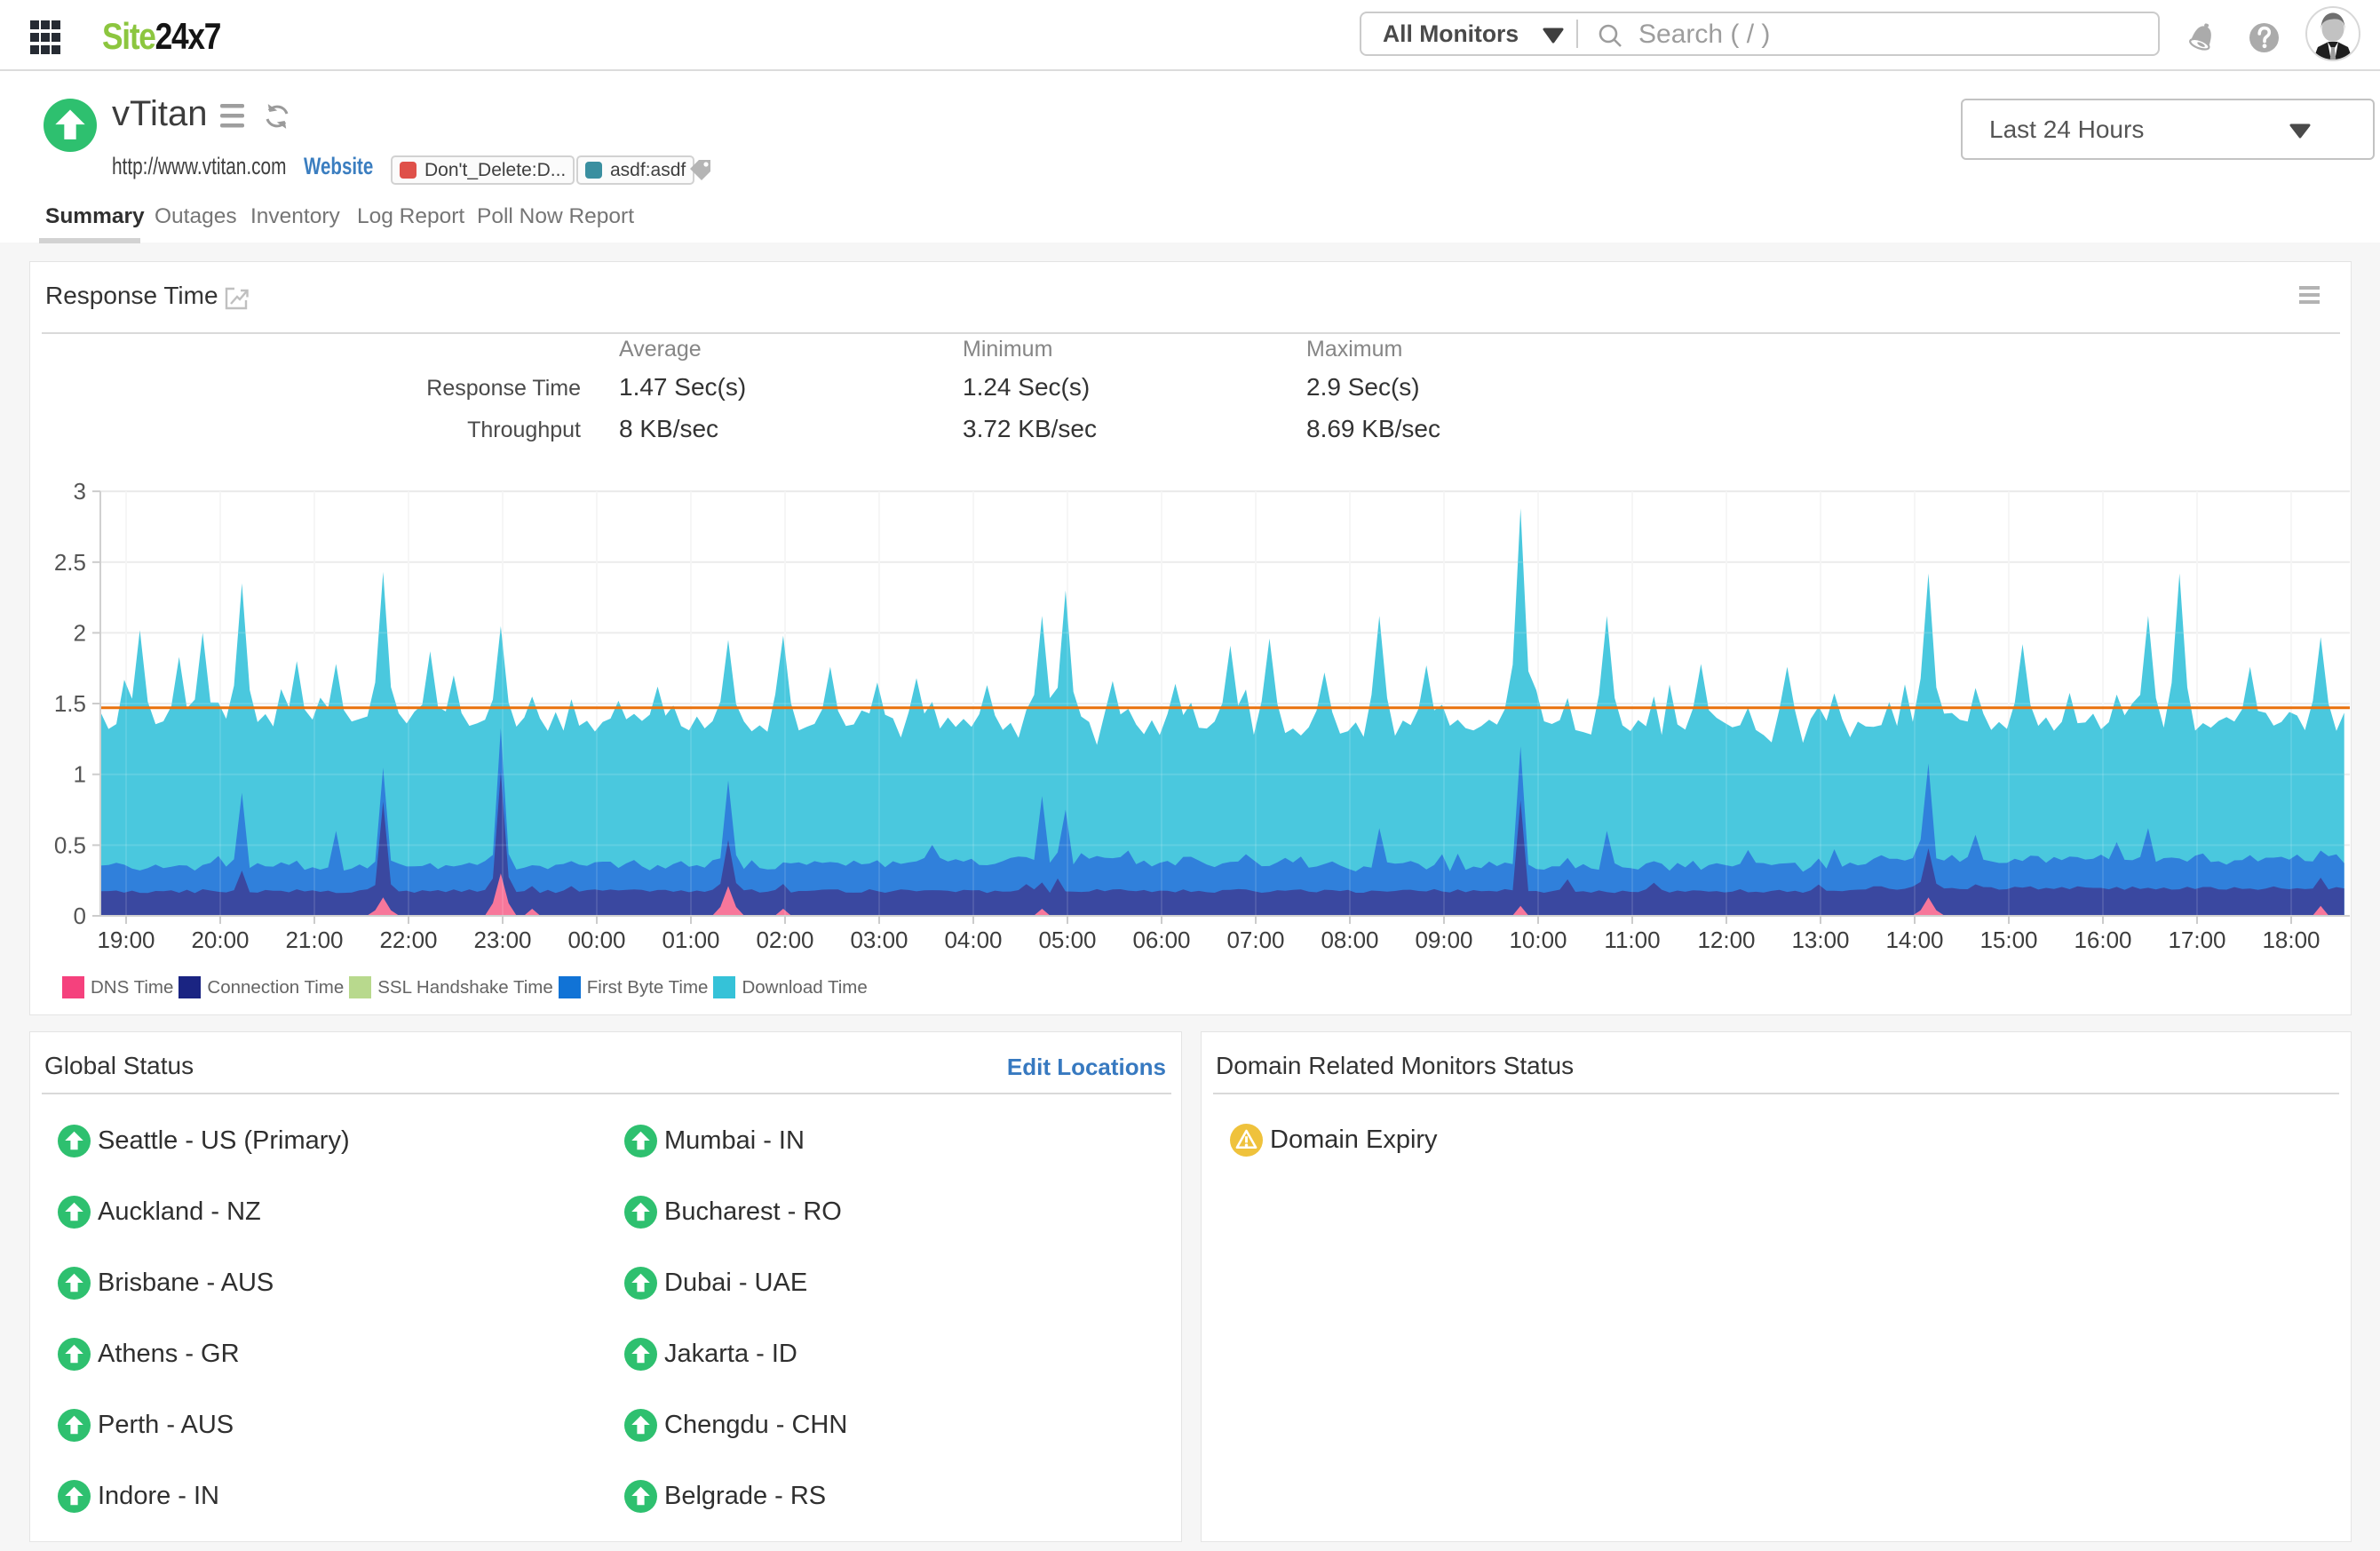 The height and width of the screenshot is (1551, 2380). I want to click on svg-text: 00:00, so click(596, 940).